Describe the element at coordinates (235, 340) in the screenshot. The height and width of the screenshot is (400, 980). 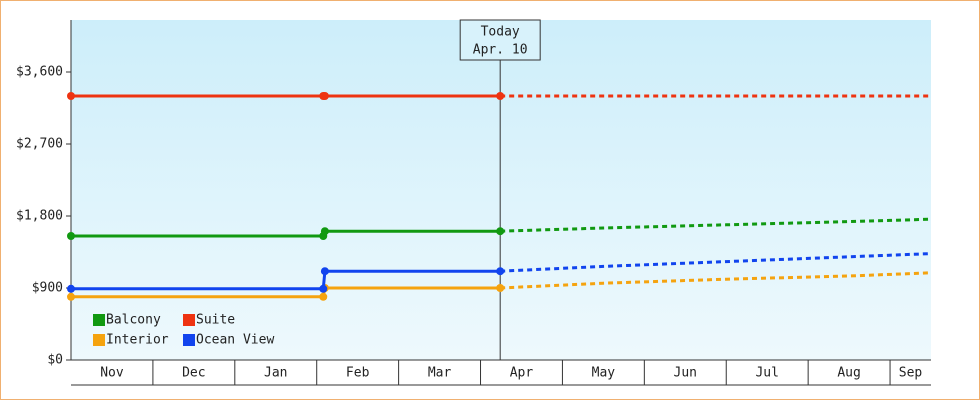
I see `legend-label: Ocean View` at that location.